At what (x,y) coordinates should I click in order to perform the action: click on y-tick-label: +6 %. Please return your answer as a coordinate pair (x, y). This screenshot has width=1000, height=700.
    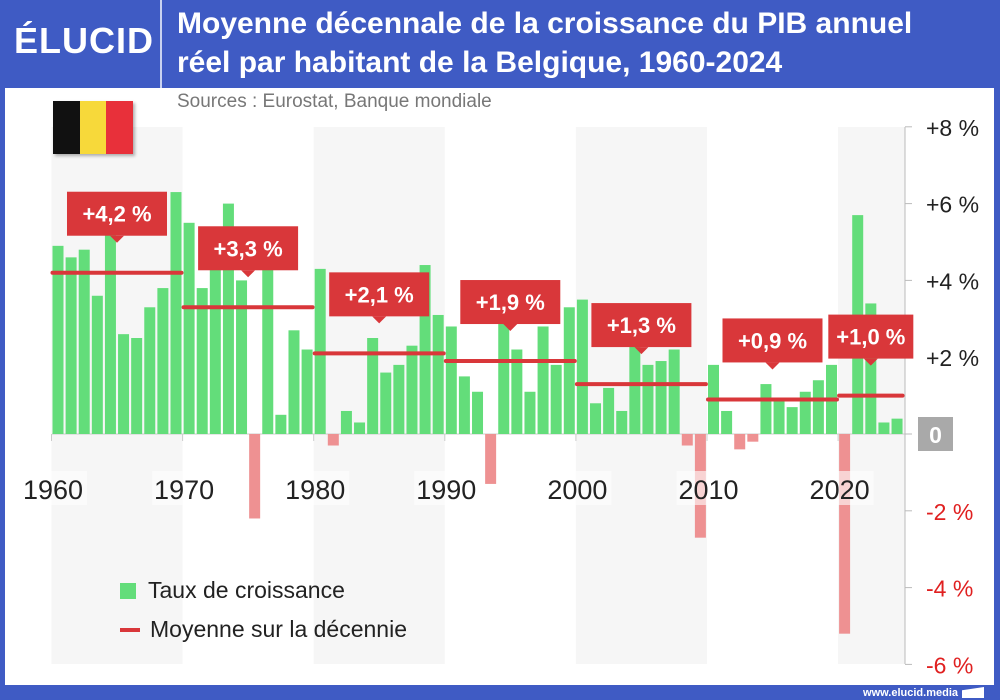
    Looking at the image, I should click on (952, 205).